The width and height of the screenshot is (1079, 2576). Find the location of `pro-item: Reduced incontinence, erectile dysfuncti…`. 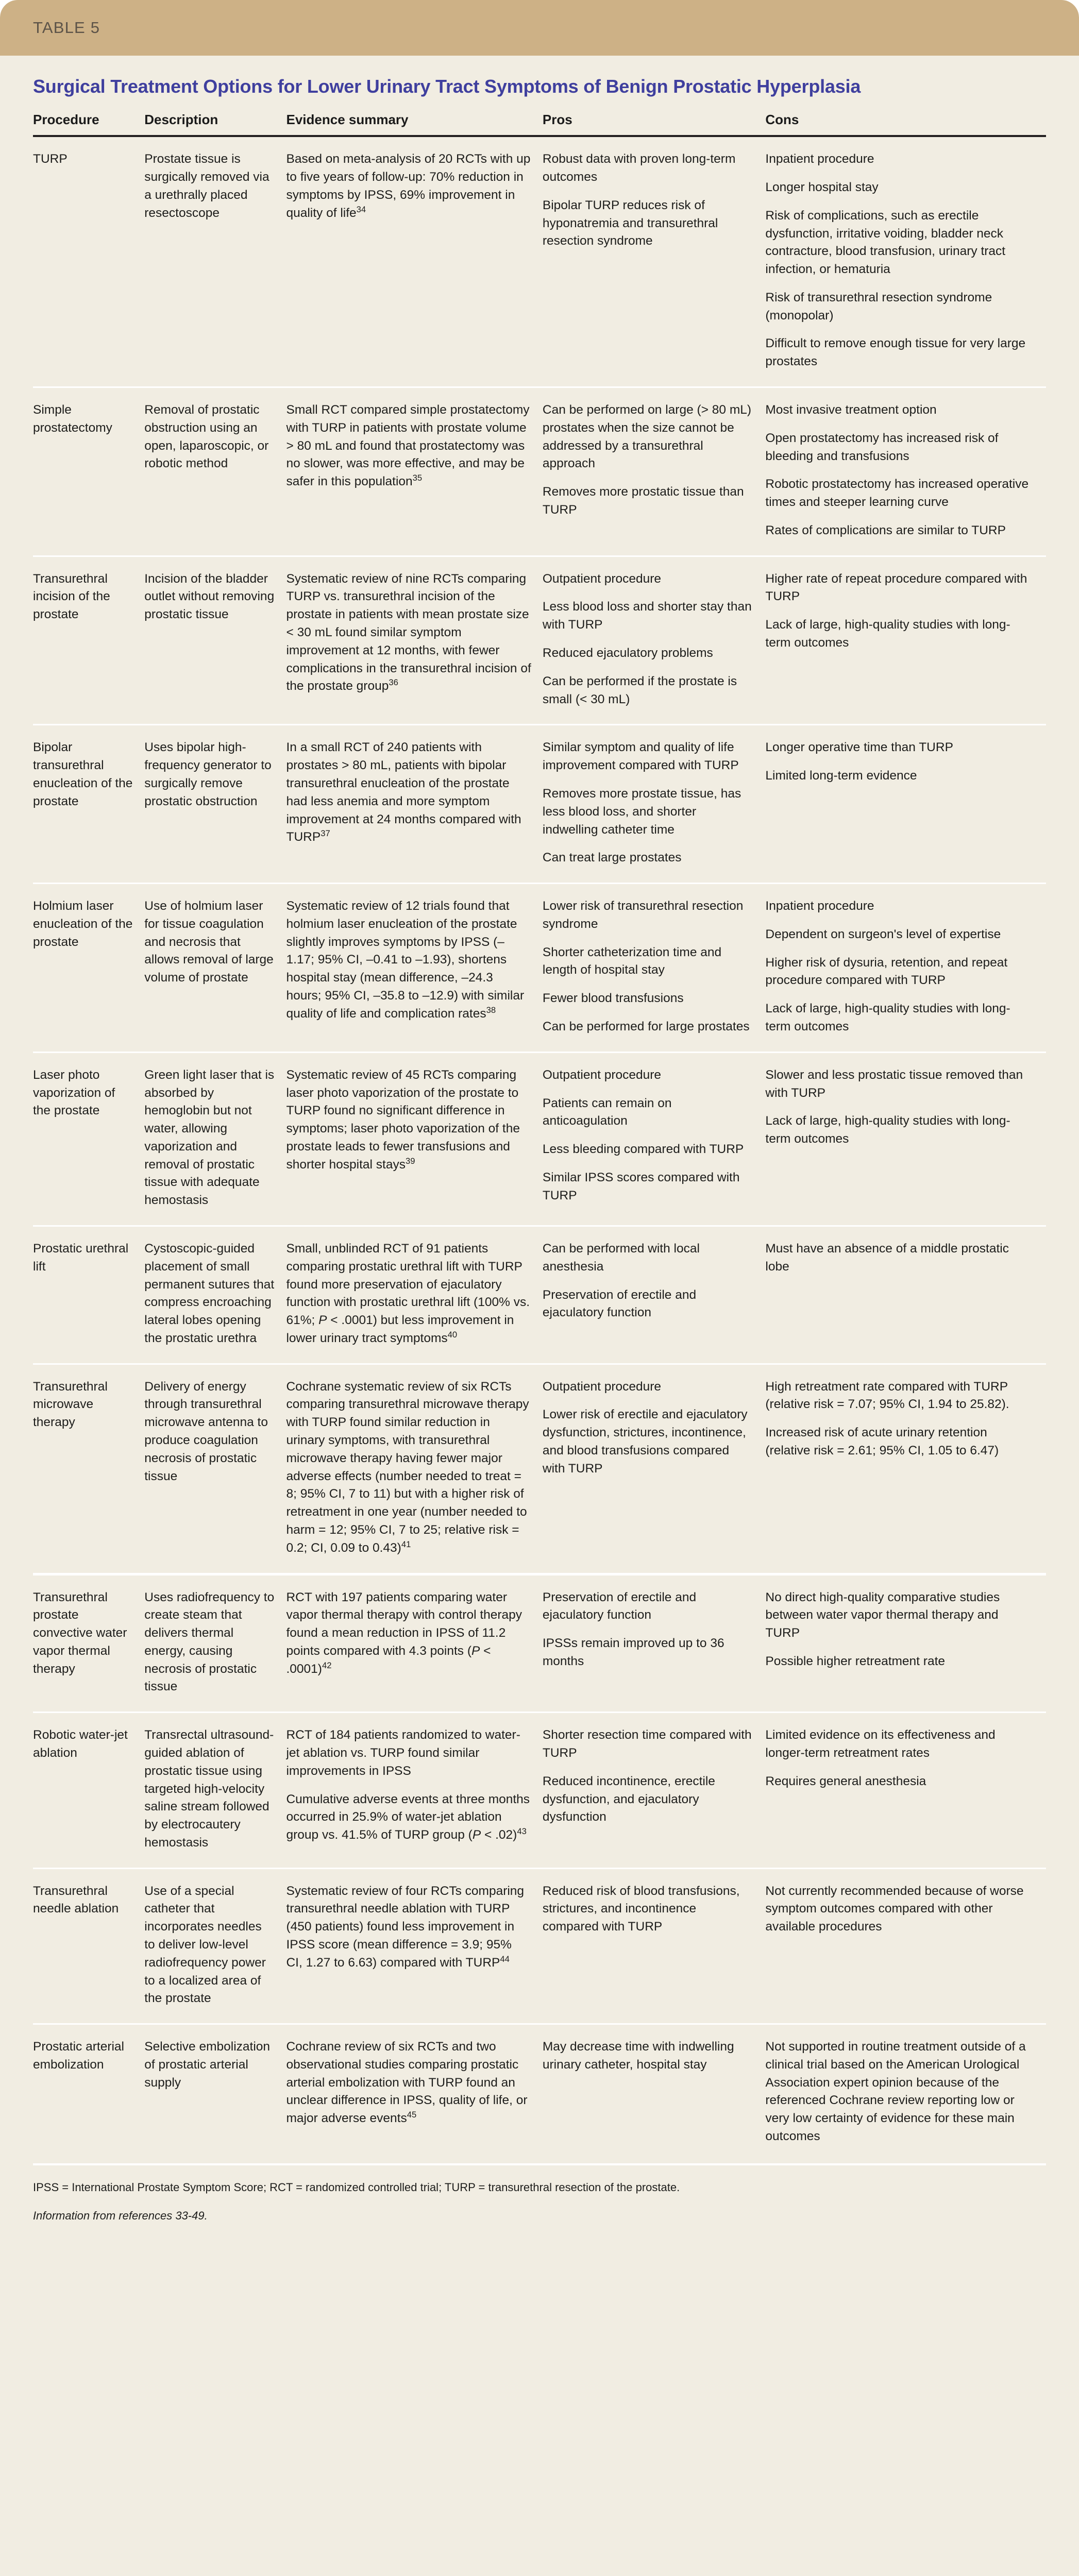

pro-item: Reduced incontinence, erectile dysfuncti… is located at coordinates (629, 1799).